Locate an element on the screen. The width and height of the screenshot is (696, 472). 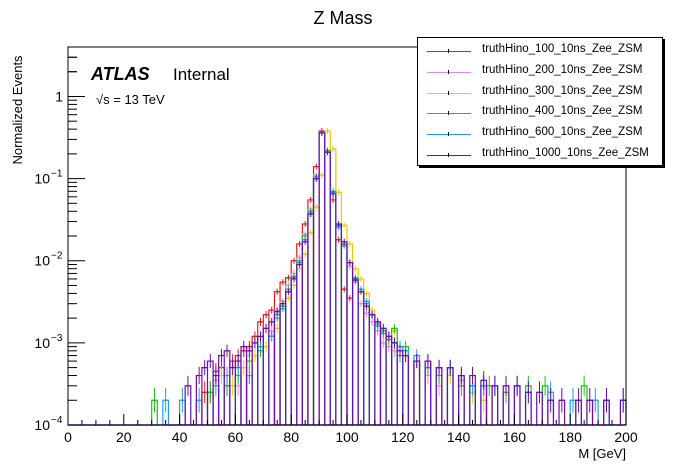
legend-entry: truthHino_200_10ns_Zee_ZSM is located at coordinates (540, 72).